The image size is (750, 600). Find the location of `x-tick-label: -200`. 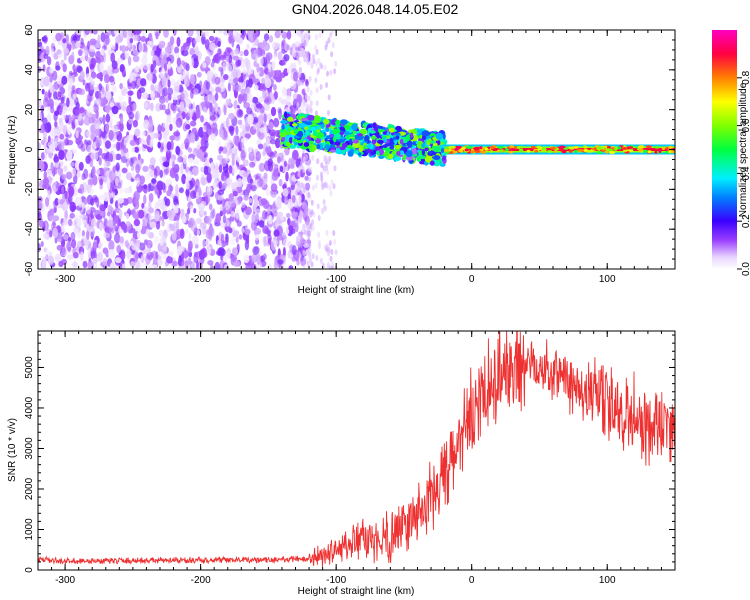

x-tick-label: -200 is located at coordinates (201, 580).